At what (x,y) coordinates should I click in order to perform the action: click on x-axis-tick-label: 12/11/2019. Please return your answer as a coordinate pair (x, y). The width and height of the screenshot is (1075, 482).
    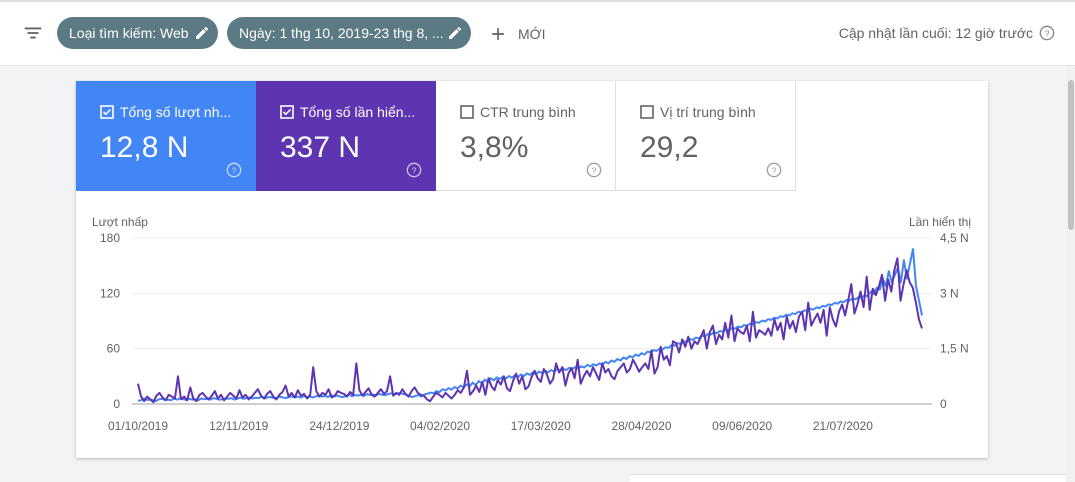
    Looking at the image, I should click on (238, 426).